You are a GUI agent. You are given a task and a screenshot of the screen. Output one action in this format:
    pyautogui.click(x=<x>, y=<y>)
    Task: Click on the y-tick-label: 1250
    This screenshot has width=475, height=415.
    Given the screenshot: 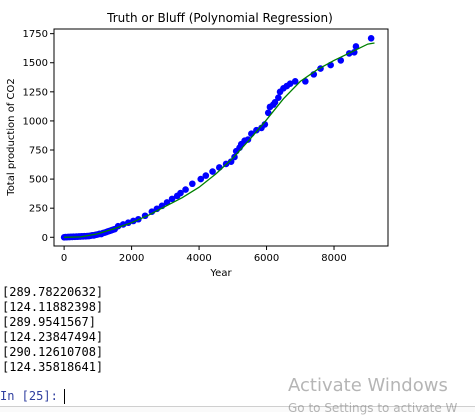 What is the action you would take?
    pyautogui.click(x=35, y=92)
    